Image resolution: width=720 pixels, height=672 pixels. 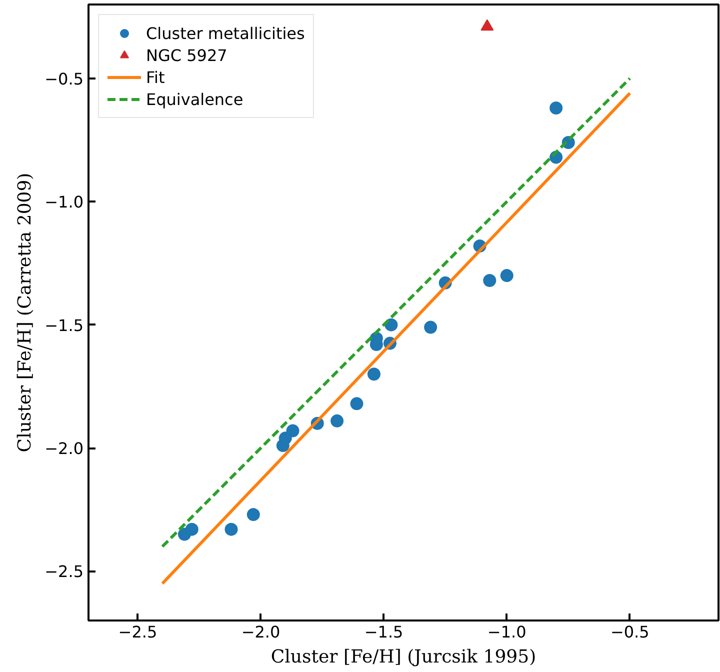 I want to click on y-tick-label: −2.5, so click(x=64, y=572).